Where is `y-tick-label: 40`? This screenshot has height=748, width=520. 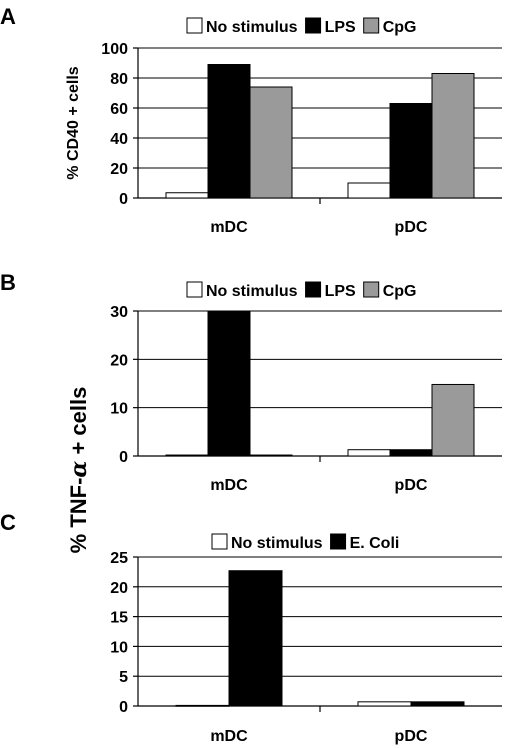
y-tick-label: 40 is located at coordinates (119, 139).